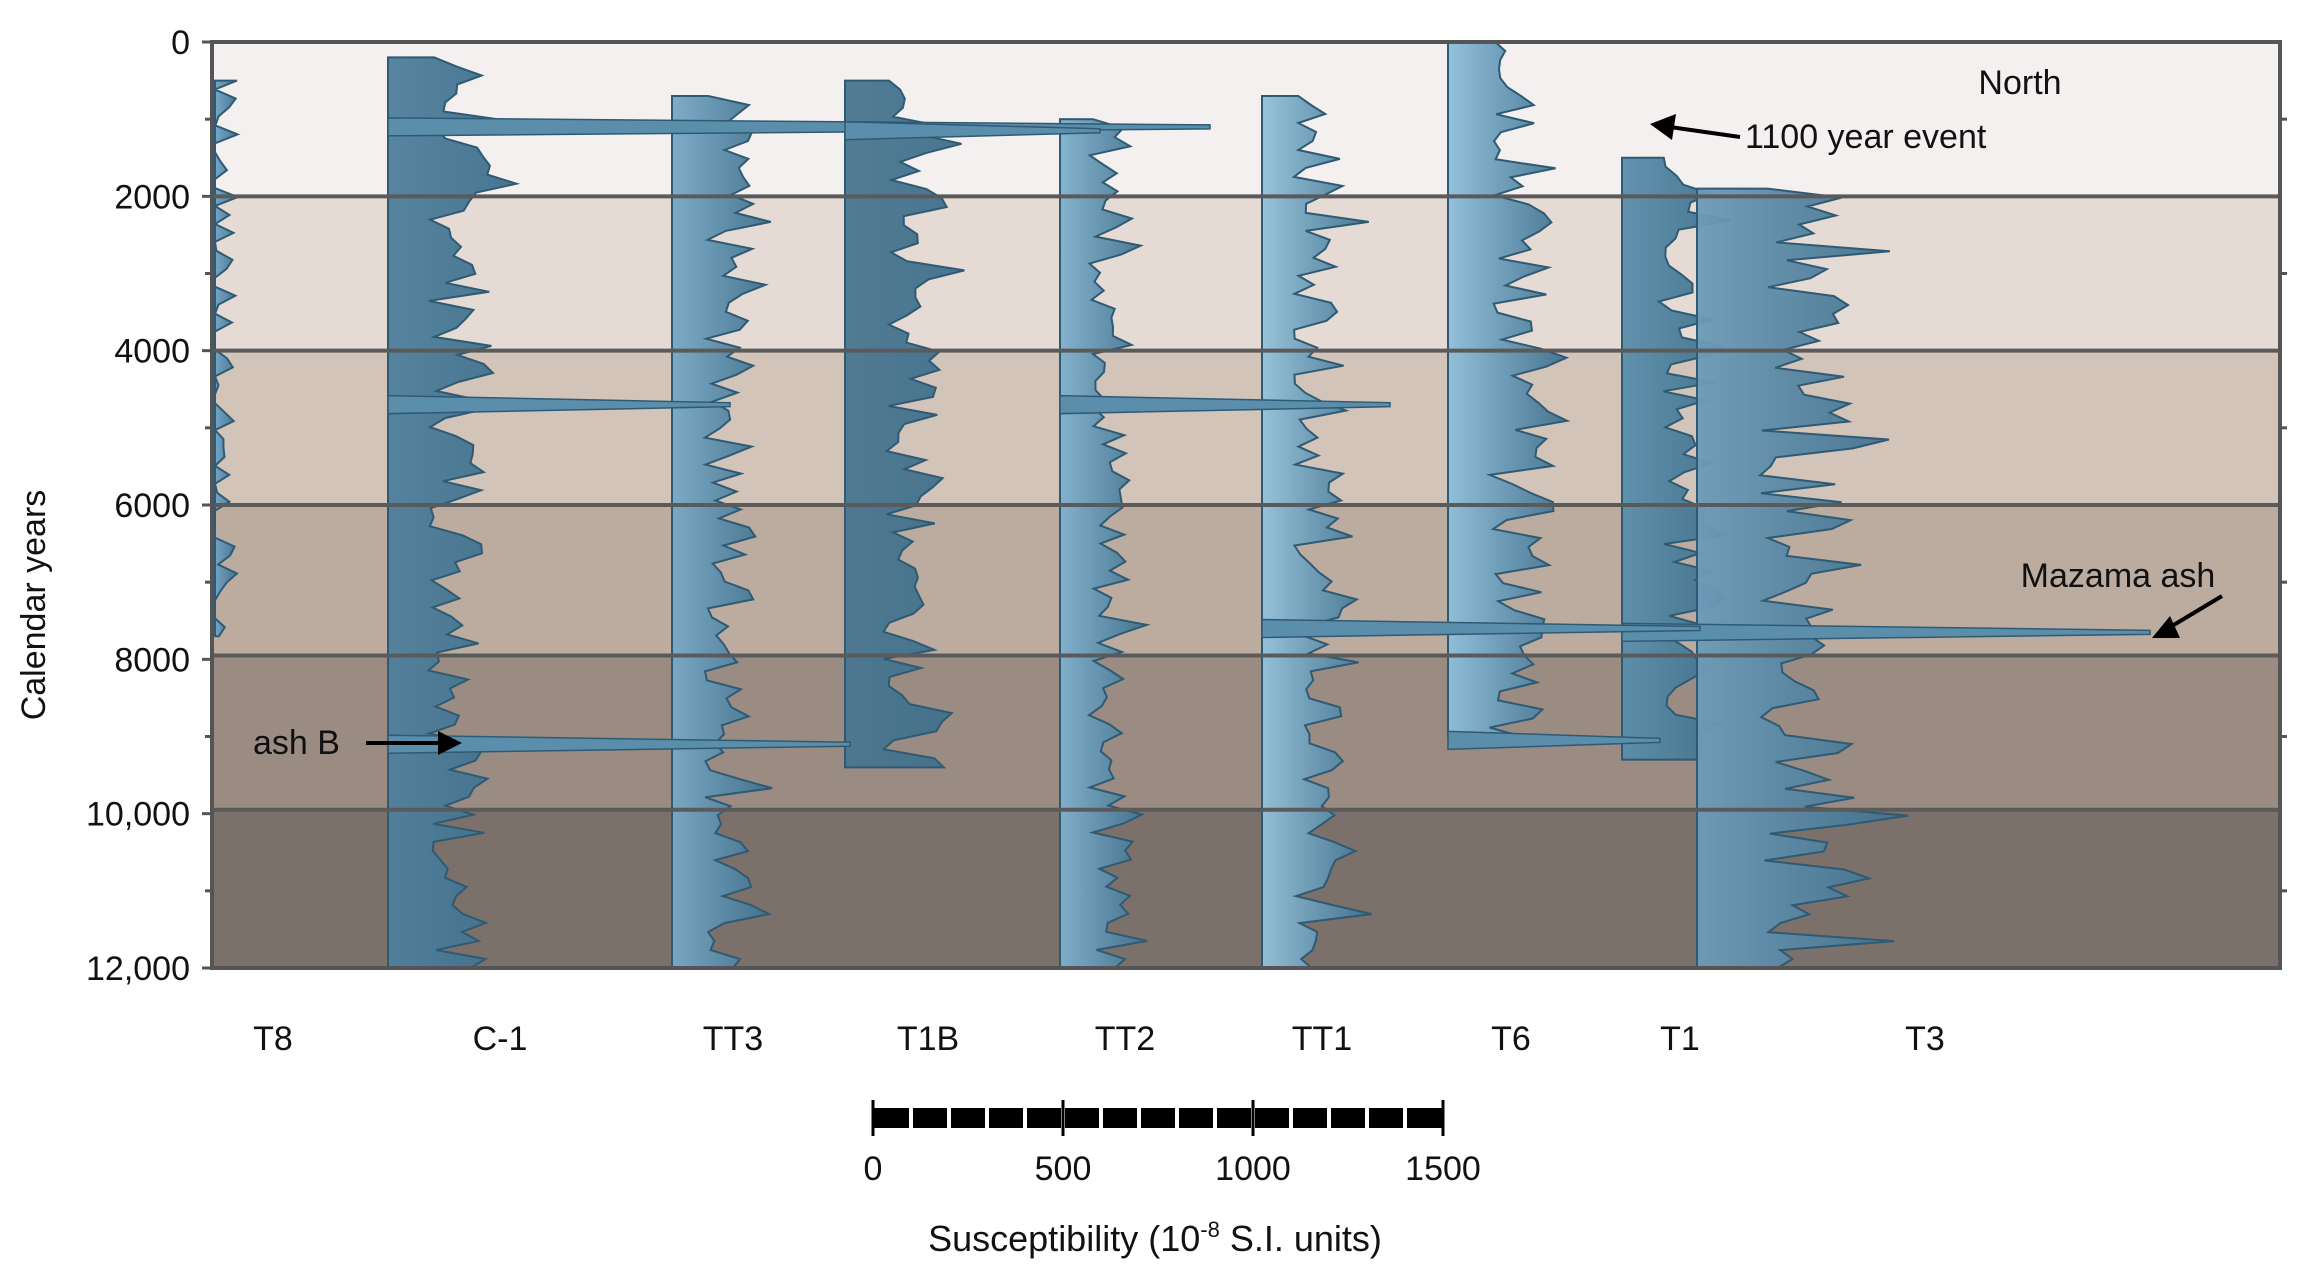  What do you see at coordinates (1802, 578) in the screenshot?
I see `profile-t3` at bounding box center [1802, 578].